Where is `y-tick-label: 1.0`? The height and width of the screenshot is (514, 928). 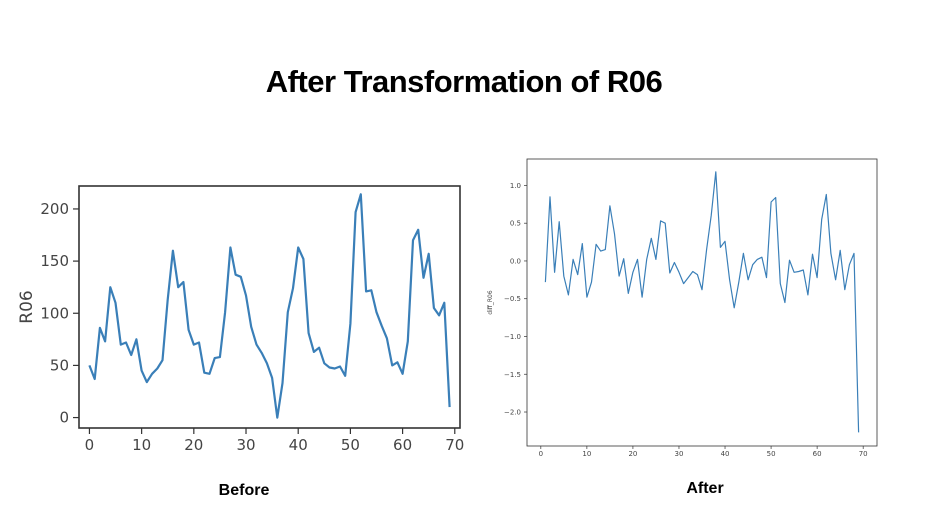
y-tick-label: 1.0 is located at coordinates (515, 186).